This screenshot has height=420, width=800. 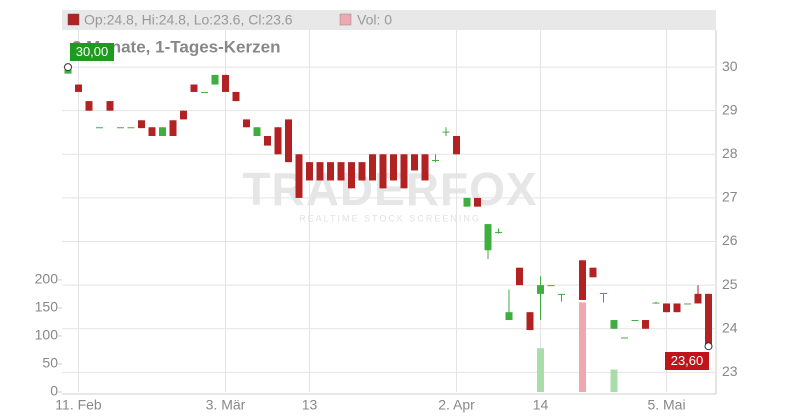 I want to click on subtitle: 3 Monate, 1-Tages-Kerzen, so click(x=176, y=46).